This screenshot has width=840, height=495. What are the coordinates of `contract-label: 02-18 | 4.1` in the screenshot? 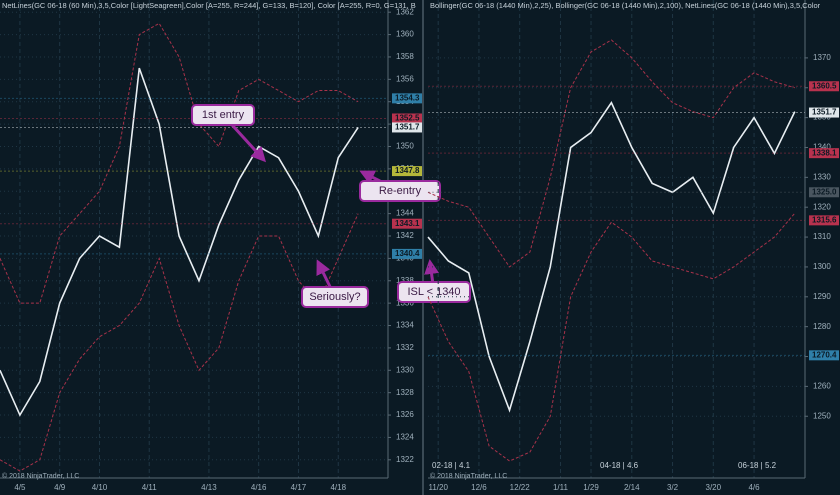 It's located at (451, 465).